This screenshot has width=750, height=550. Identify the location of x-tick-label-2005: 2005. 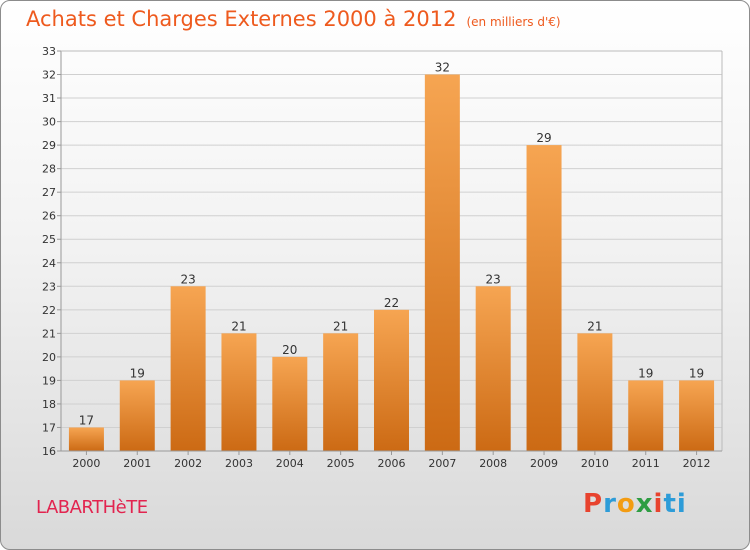
(341, 463).